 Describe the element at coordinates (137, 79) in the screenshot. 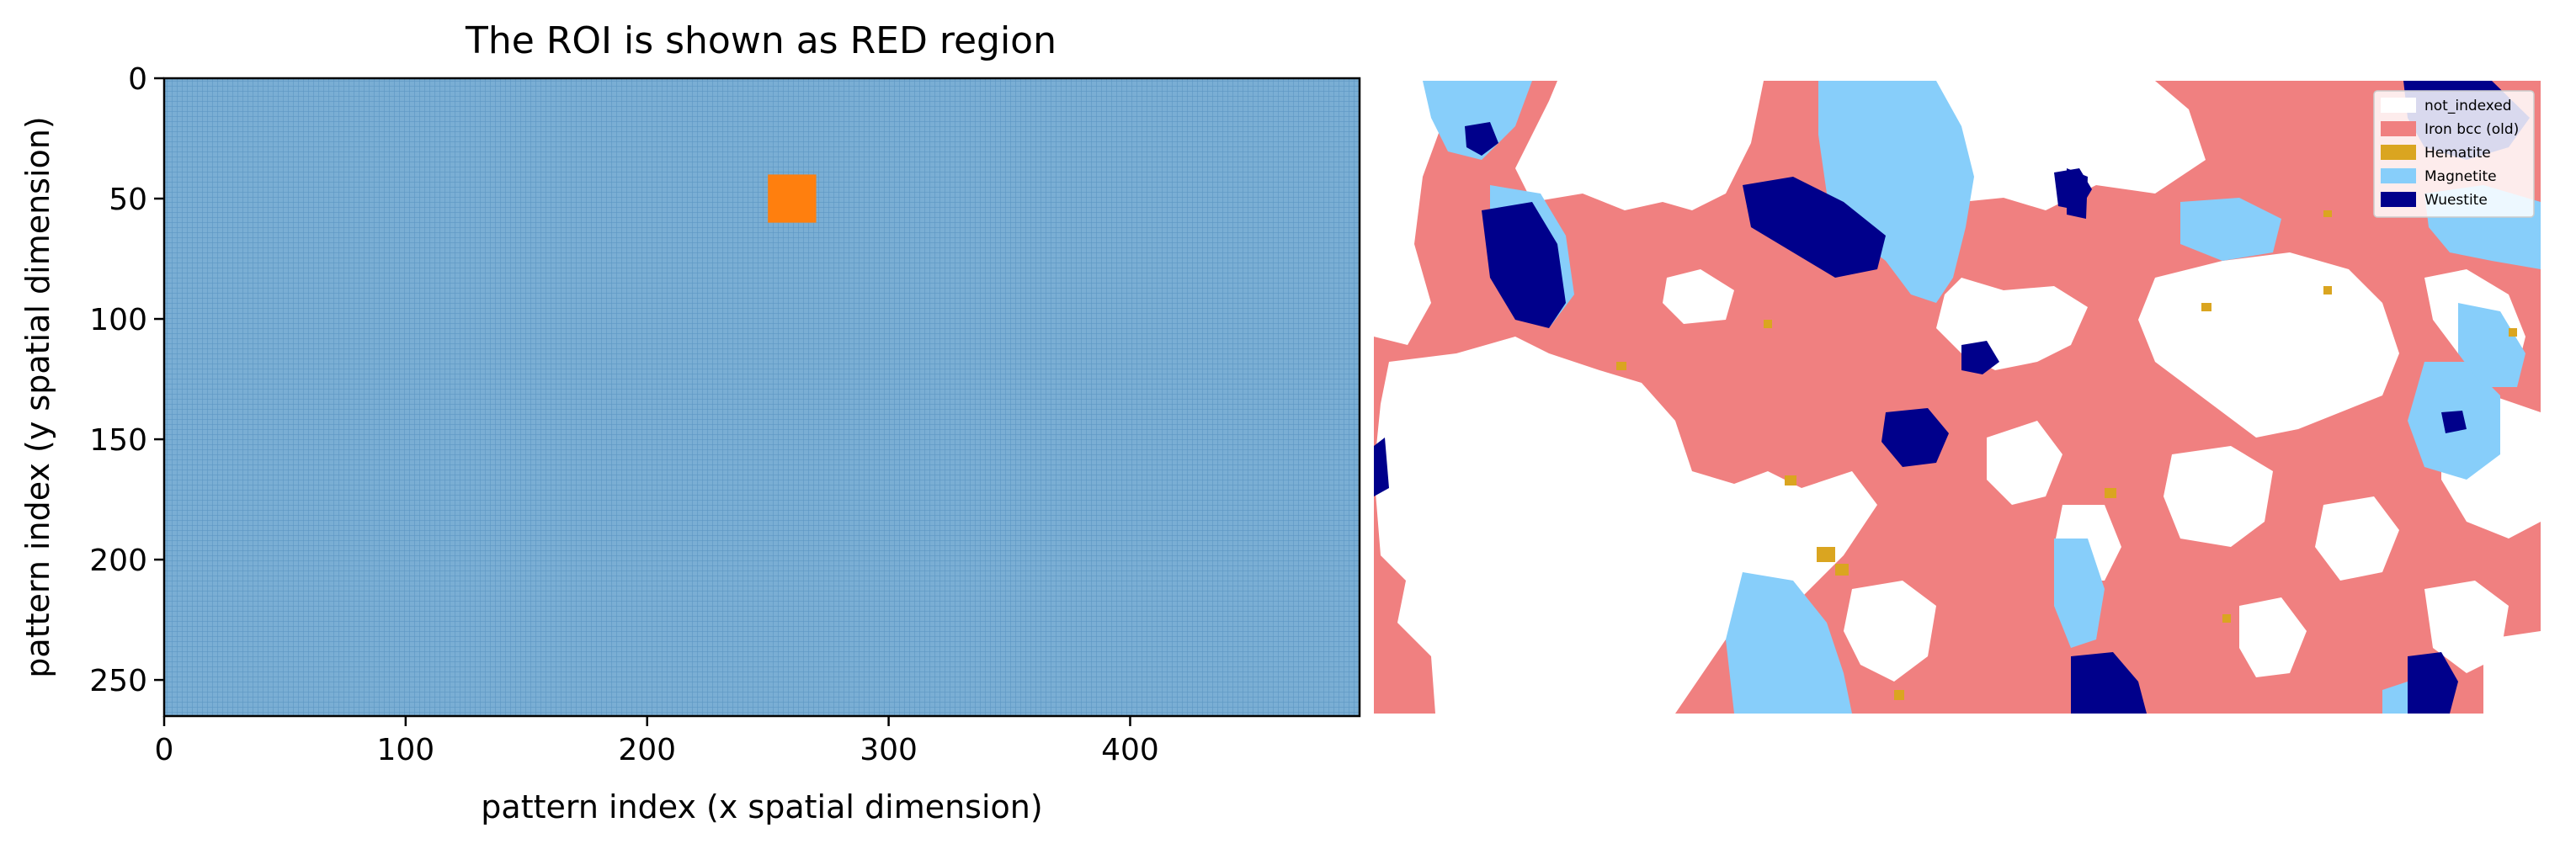

I see `y-tick-label: 0` at that location.